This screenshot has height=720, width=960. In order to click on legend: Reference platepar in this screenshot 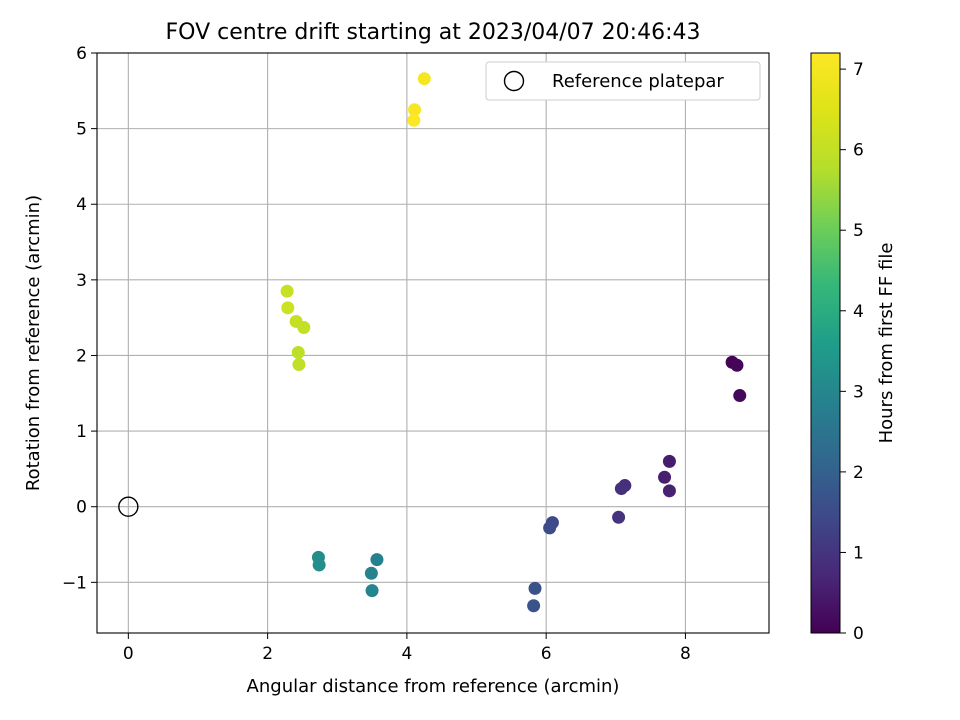, I will do `click(623, 81)`.